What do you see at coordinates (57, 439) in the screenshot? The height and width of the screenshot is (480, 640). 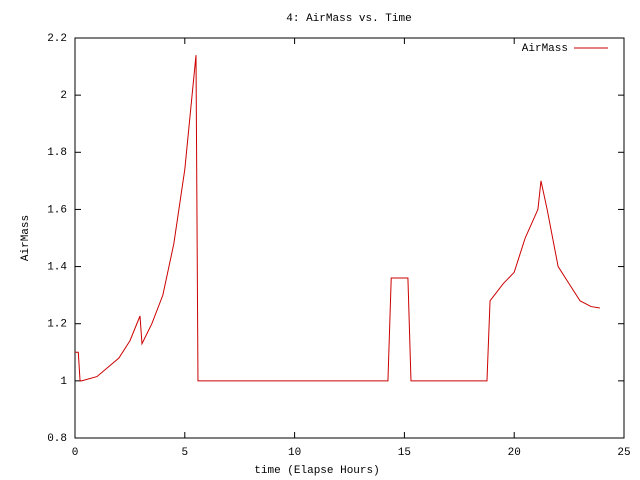 I see `y-tick-label: 0.8` at bounding box center [57, 439].